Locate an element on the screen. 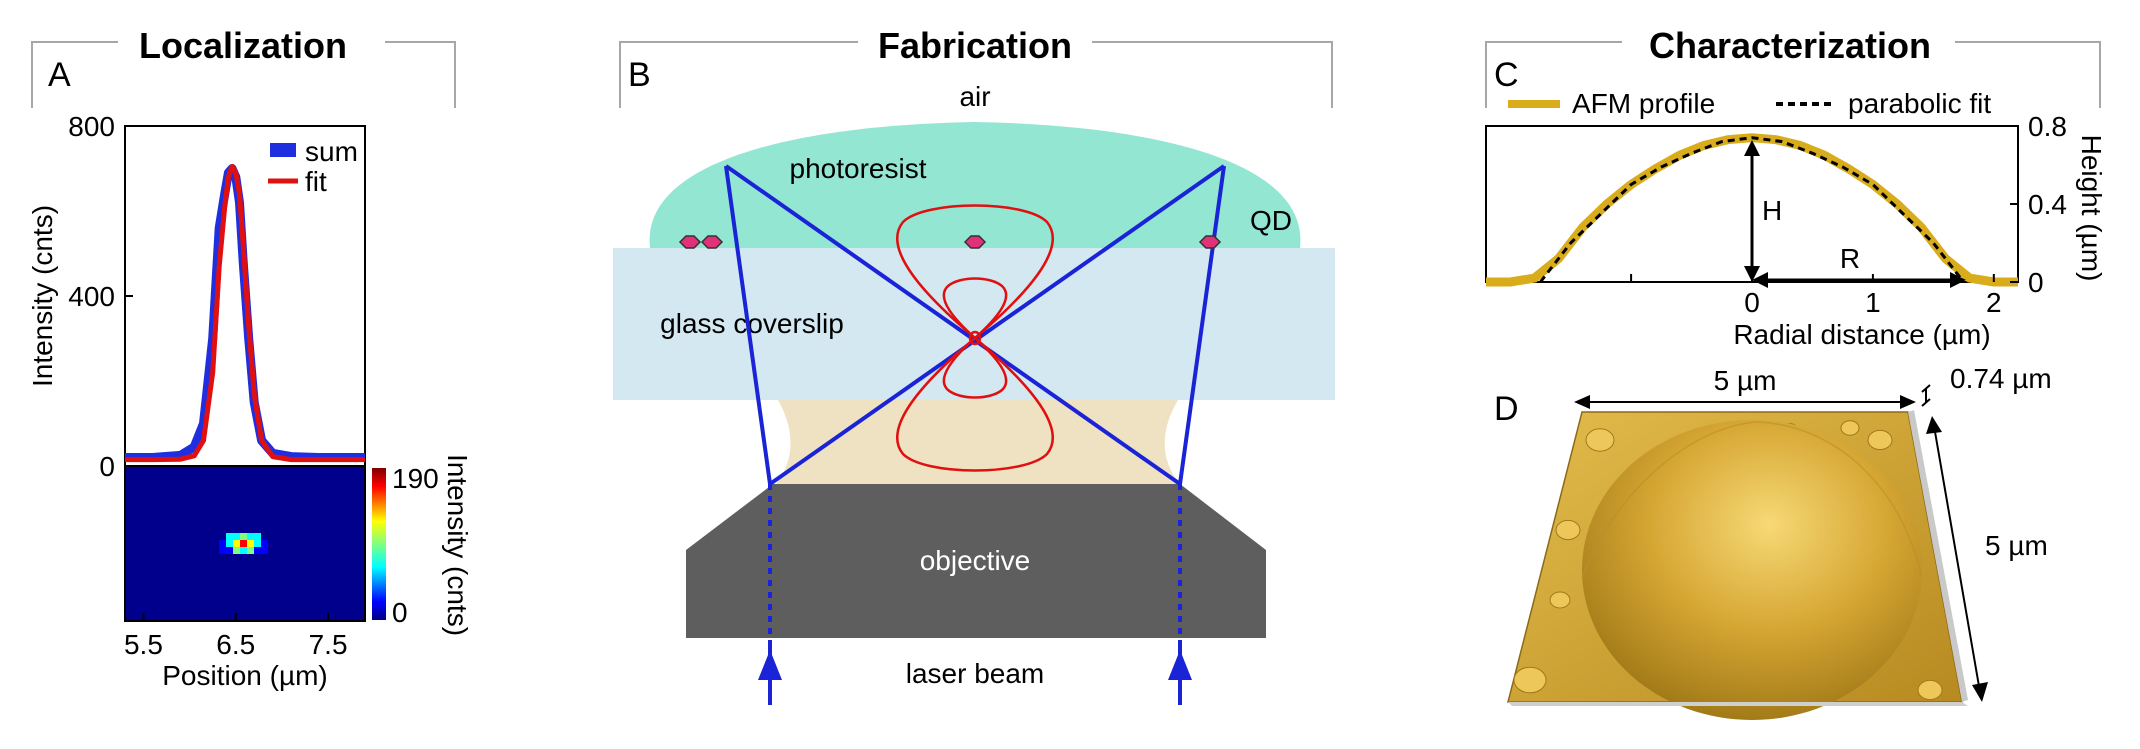 Image resolution: width=2140 pixels, height=749 pixels. y-tick-label: 800 is located at coordinates (91, 126).